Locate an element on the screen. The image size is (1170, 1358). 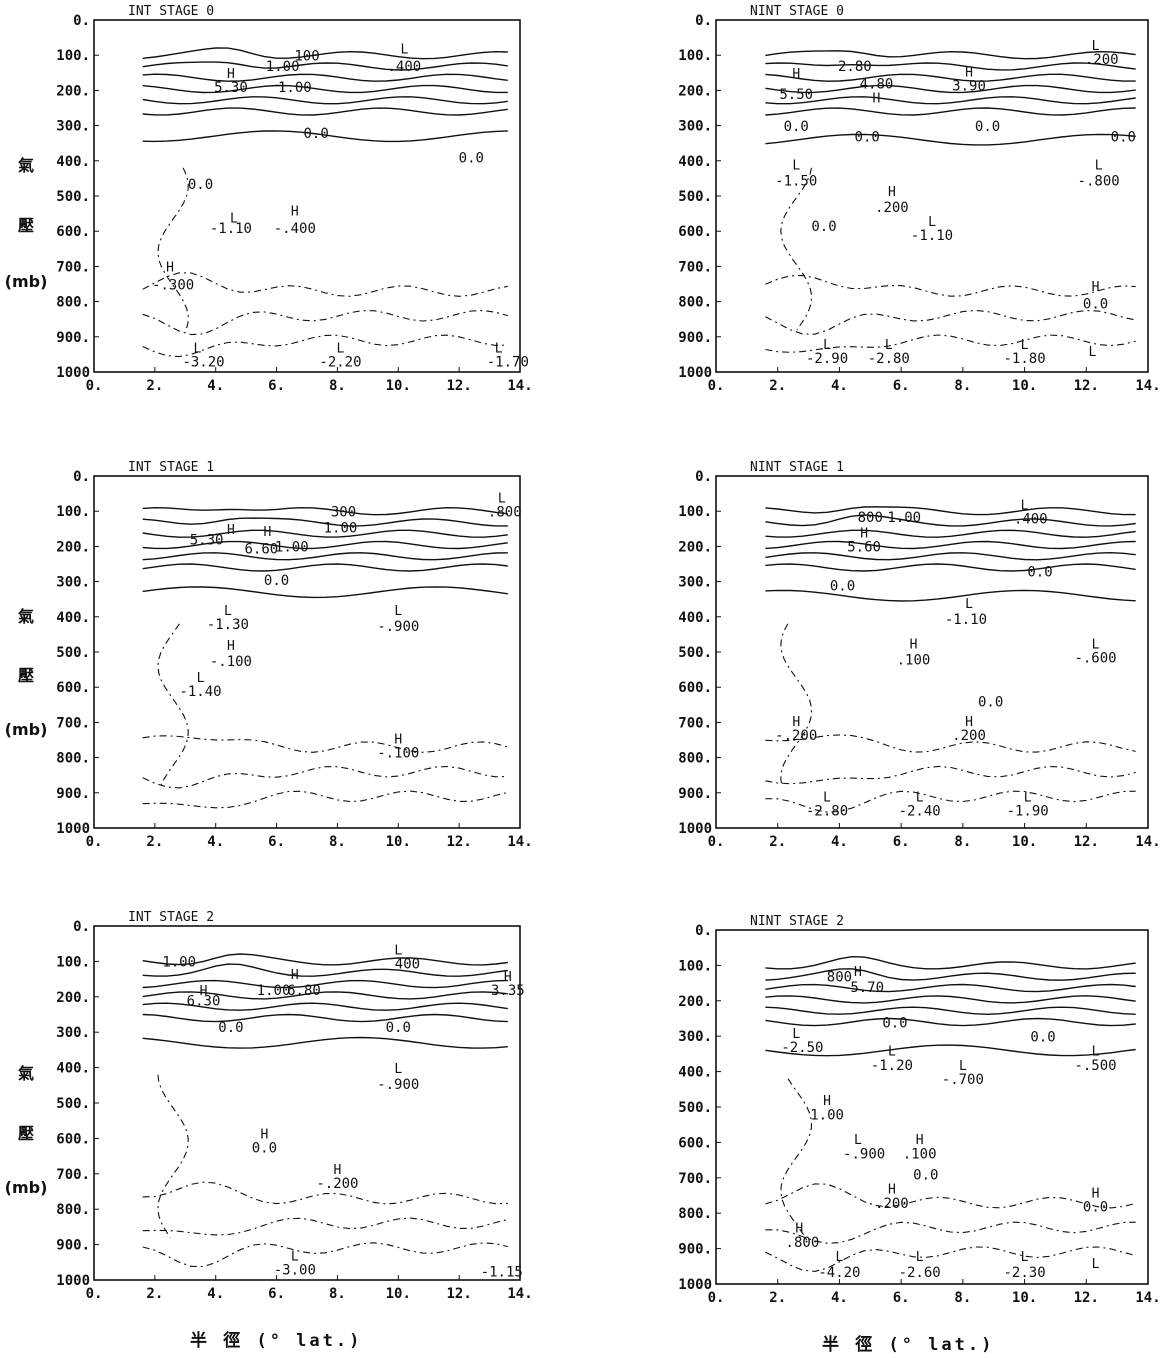
x-tick-label: 8. is located at coordinates (962, 386).